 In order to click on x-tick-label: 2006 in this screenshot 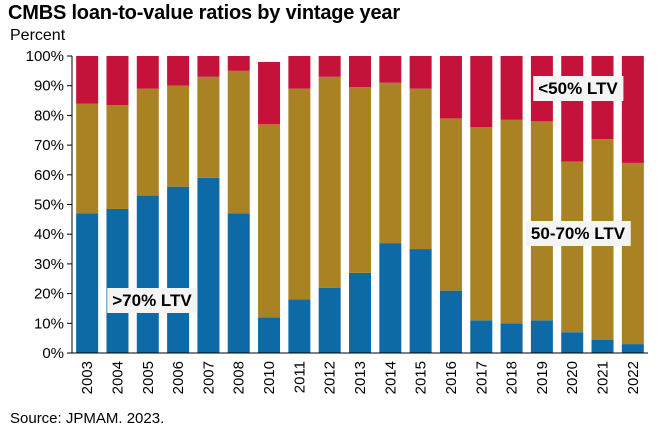, I will do `click(178, 377)`.